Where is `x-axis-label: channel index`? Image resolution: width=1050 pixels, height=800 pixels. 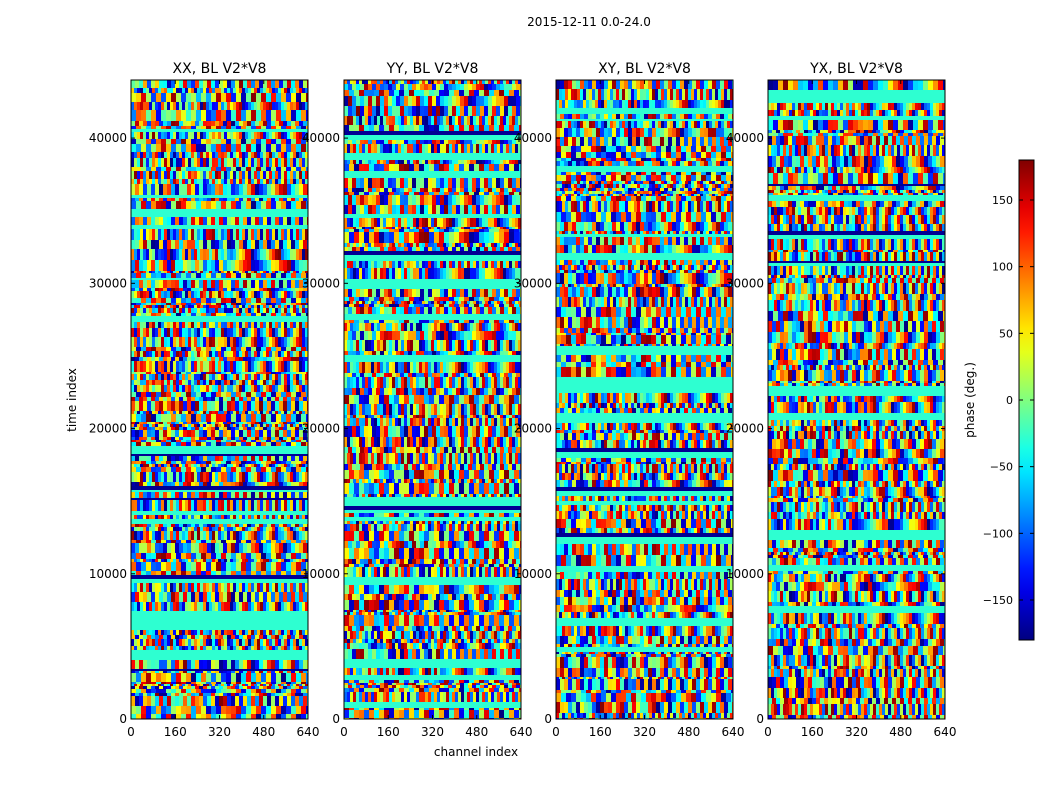 x-axis-label: channel index is located at coordinates (476, 752).